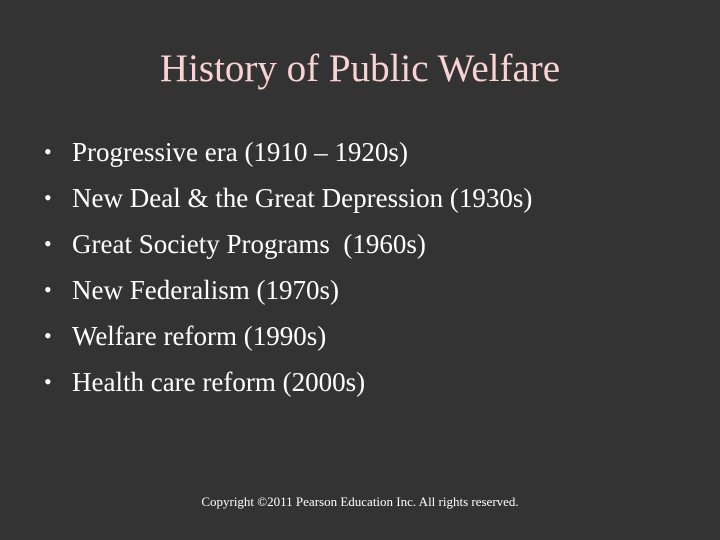  Describe the element at coordinates (360, 68) in the screenshot. I see `slide-title: History of Public Welfare` at that location.